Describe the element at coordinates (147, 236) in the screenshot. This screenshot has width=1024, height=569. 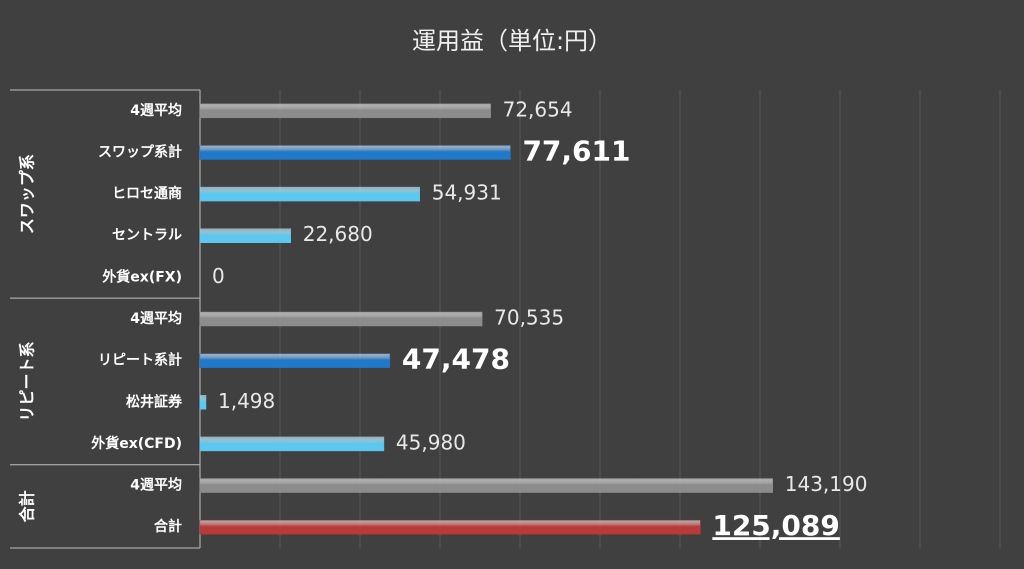
I see `category-label: セントラル` at that location.